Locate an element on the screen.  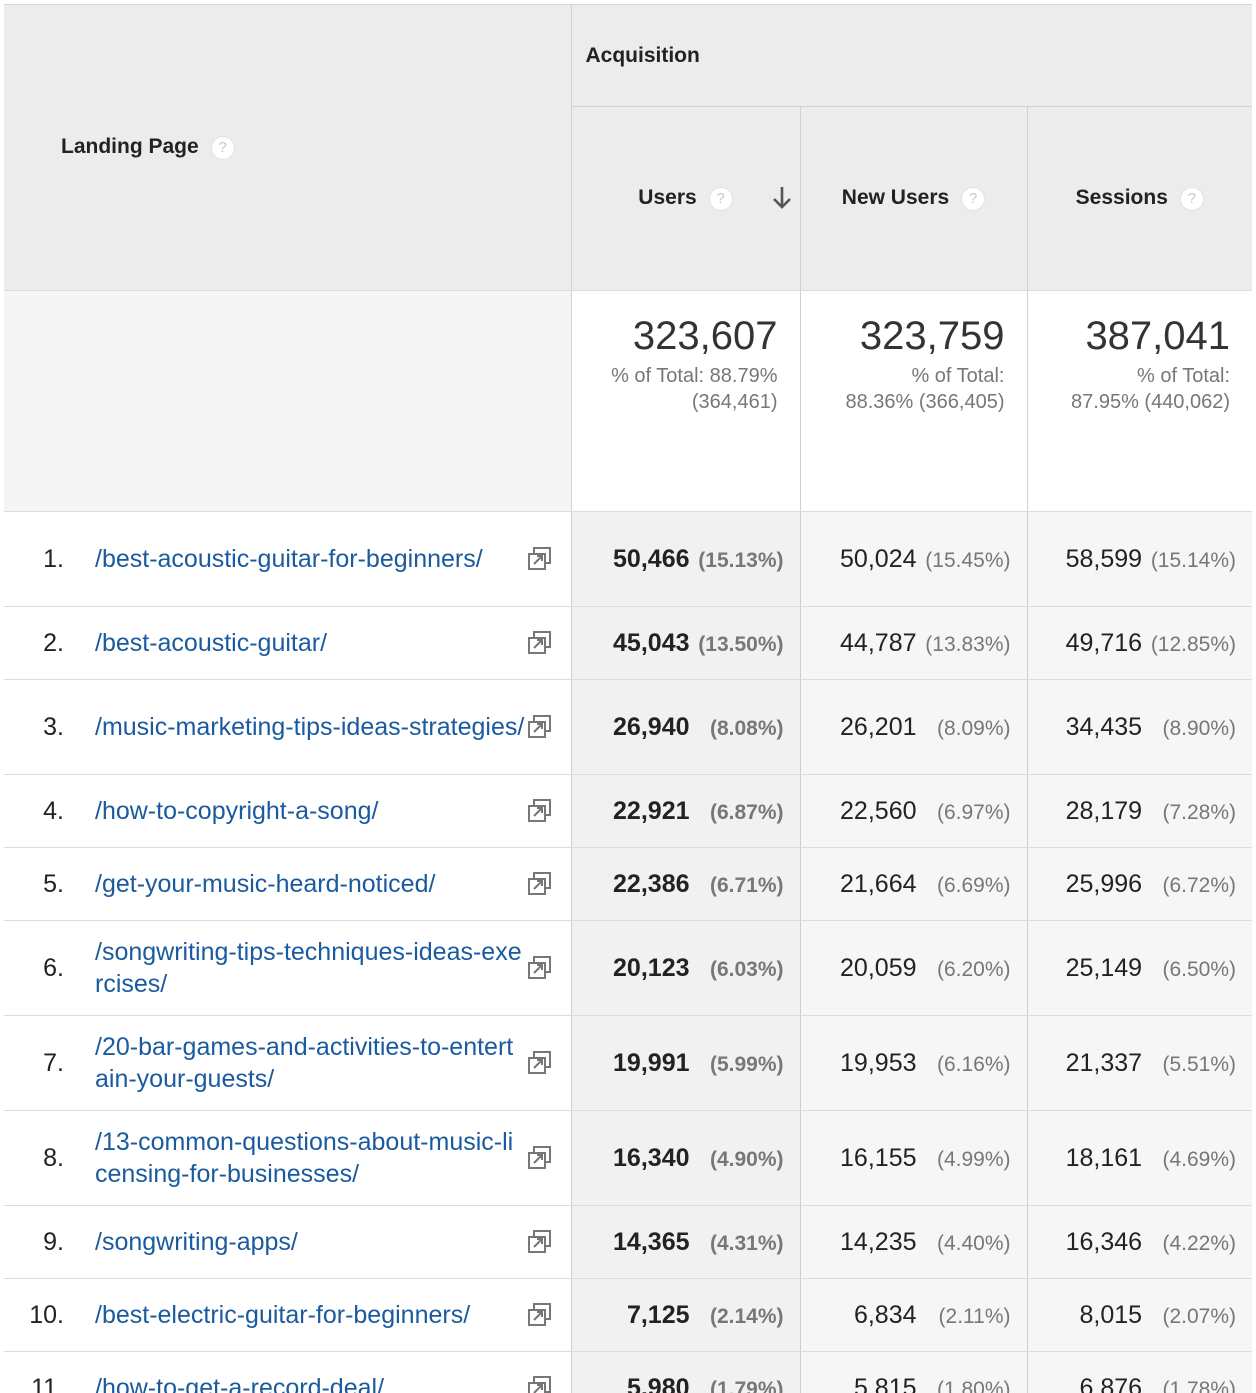
new-users-percent: (4.40%) is located at coordinates (964, 1244).